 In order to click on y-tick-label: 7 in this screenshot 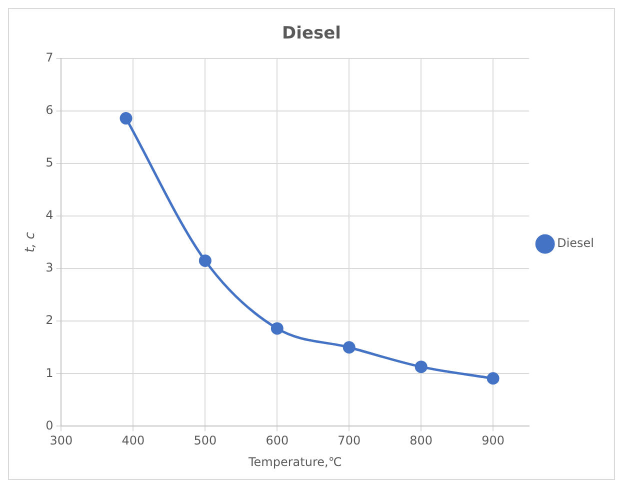, I will do `click(50, 57)`.